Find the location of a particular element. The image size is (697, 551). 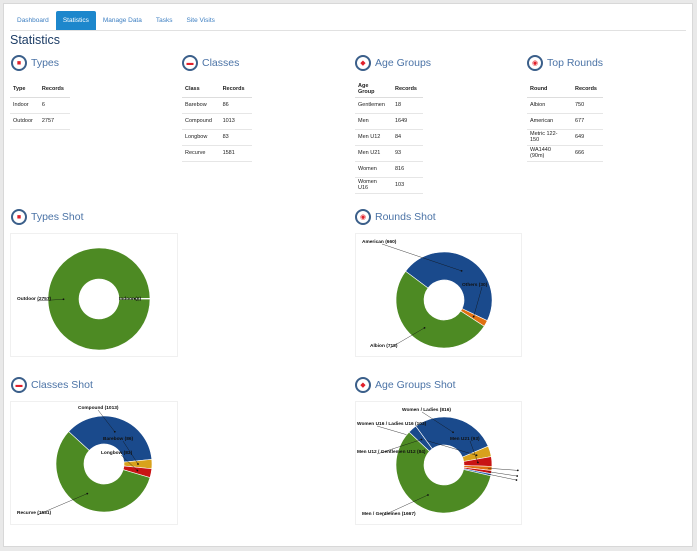

tab-statistics: Statistics is located at coordinates (75, 20).